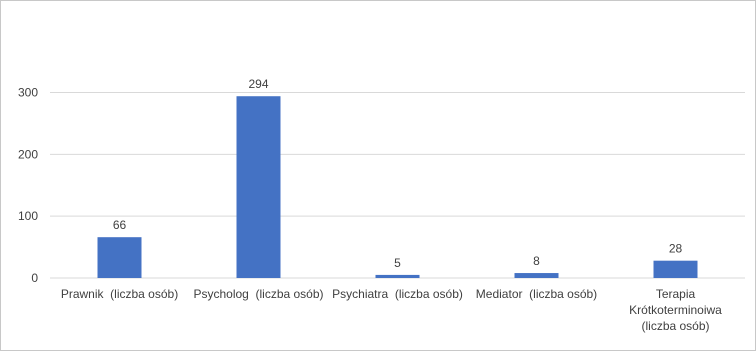 The height and width of the screenshot is (351, 756). I want to click on category-label: Krótkoterminoiwa, so click(675, 310).